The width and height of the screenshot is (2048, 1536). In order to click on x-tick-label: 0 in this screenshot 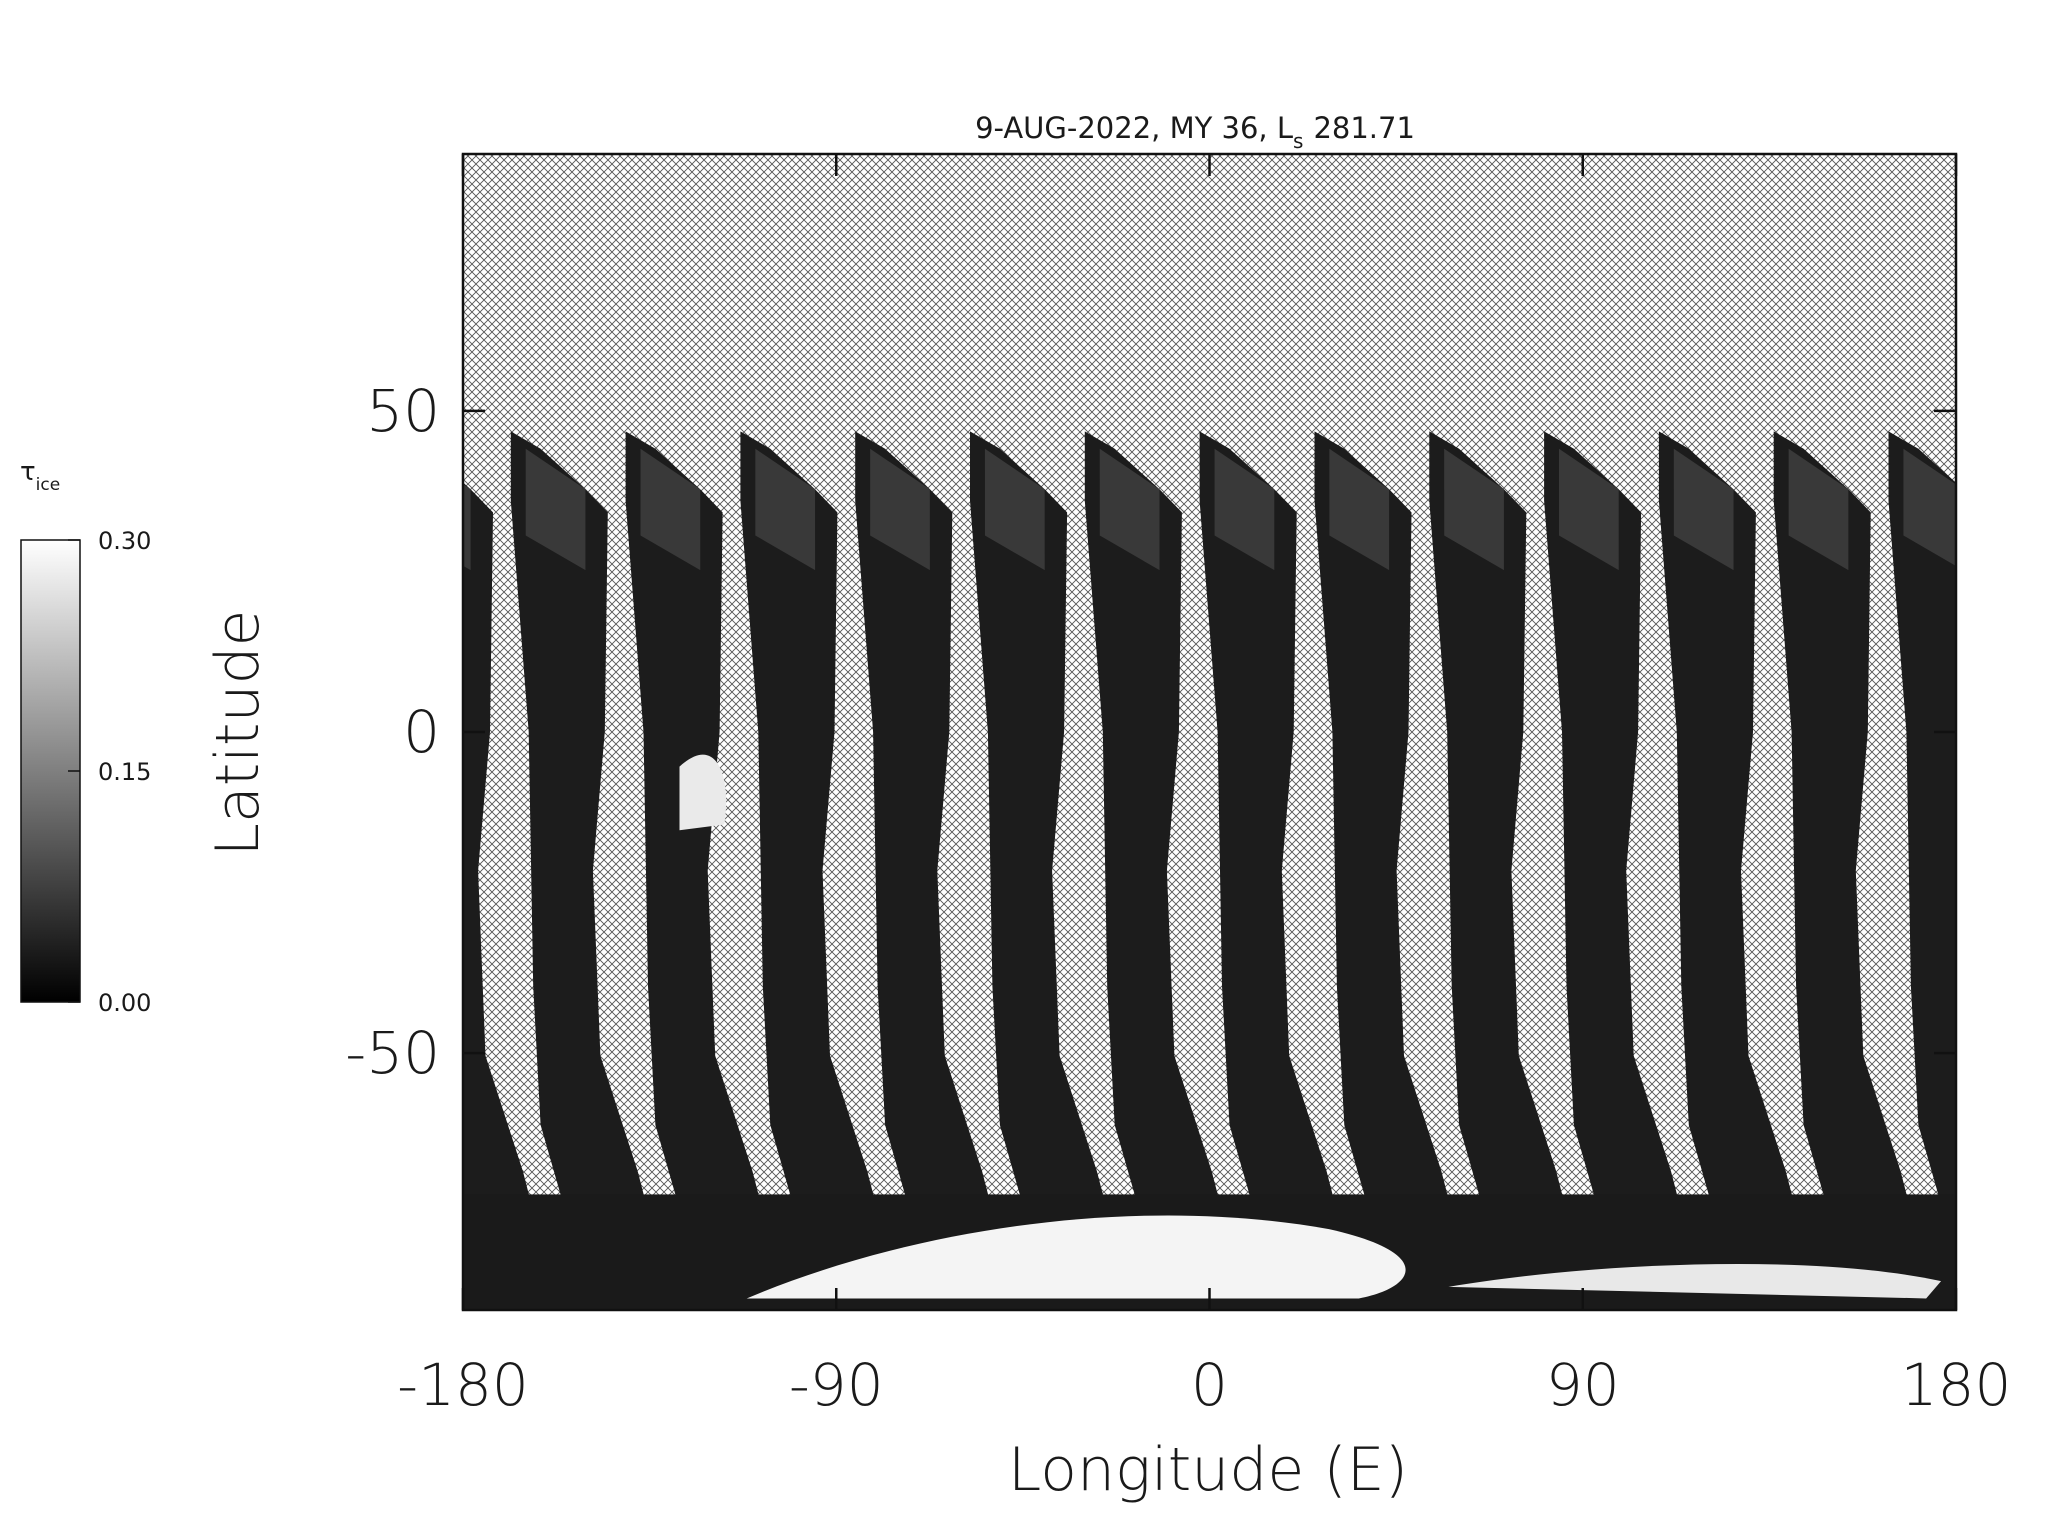, I will do `click(1209, 1385)`.